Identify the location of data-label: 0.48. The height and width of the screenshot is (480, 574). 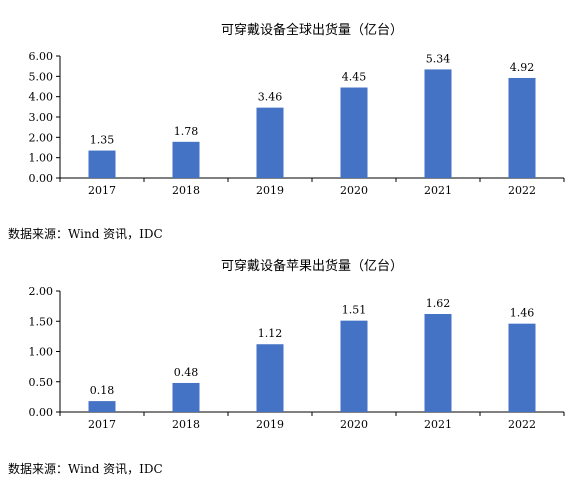
(186, 372).